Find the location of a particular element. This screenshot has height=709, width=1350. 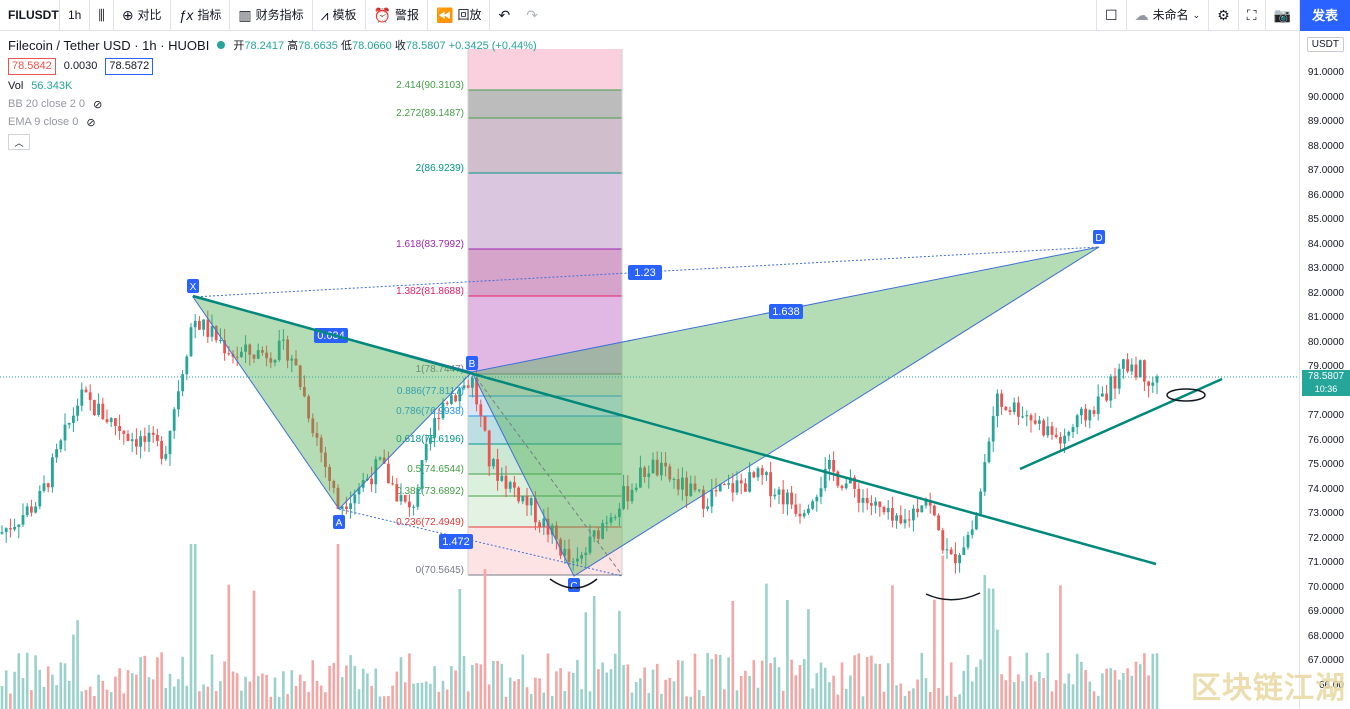

square-icon: ☐ is located at coordinates (1111, 15).